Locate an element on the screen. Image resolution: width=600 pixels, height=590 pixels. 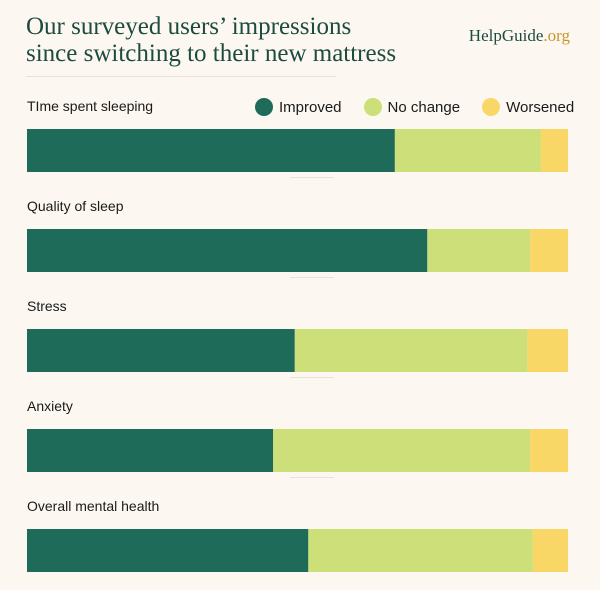
bar-segment-overall-mental-health-no-change is located at coordinates (420, 550).